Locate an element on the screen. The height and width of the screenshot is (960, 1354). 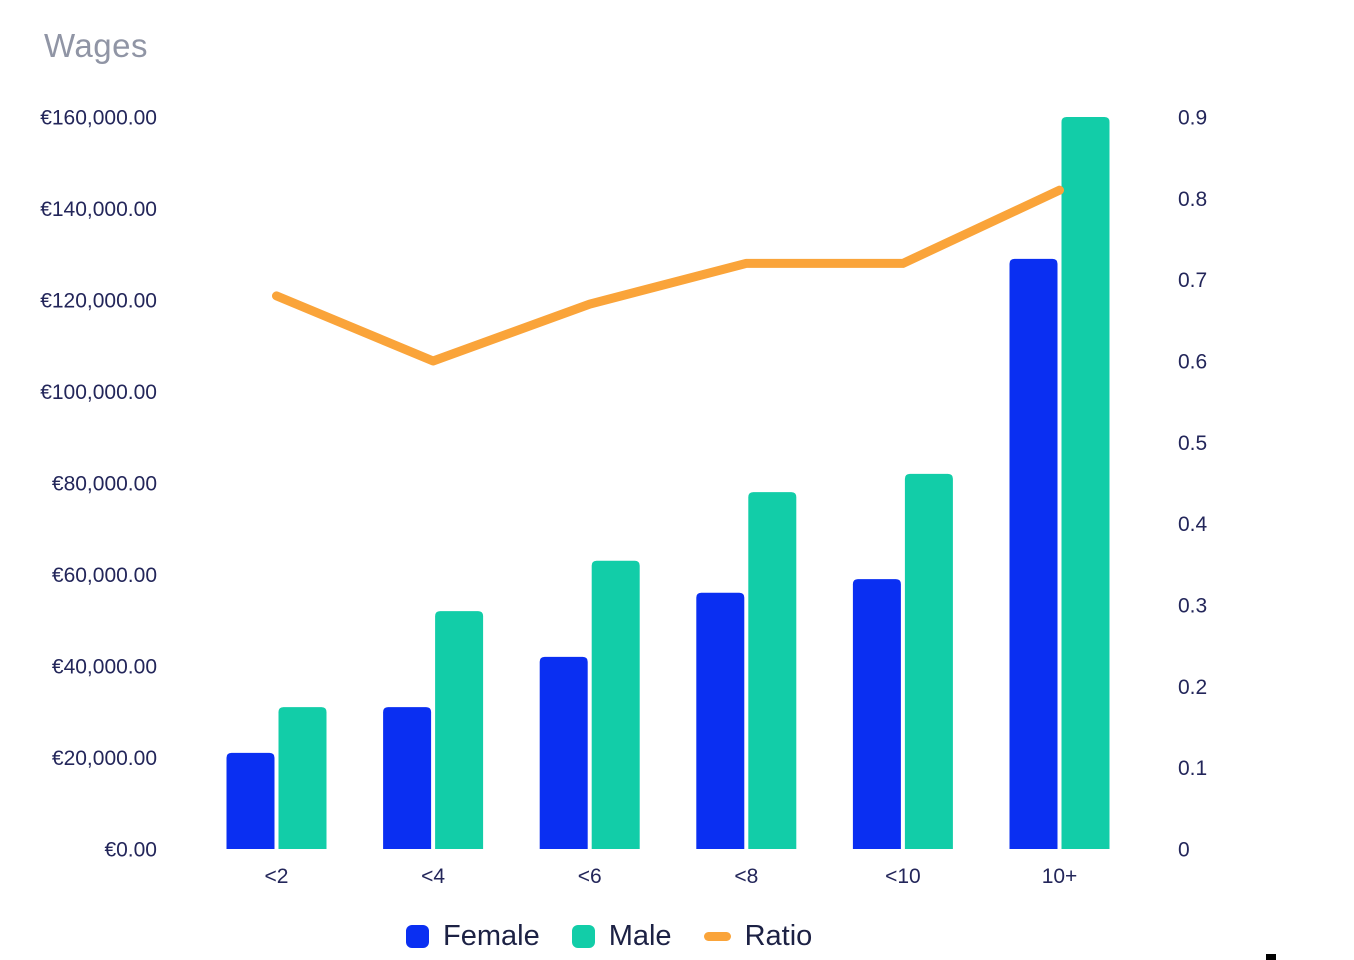
stray-mark is located at coordinates (1271, 957).